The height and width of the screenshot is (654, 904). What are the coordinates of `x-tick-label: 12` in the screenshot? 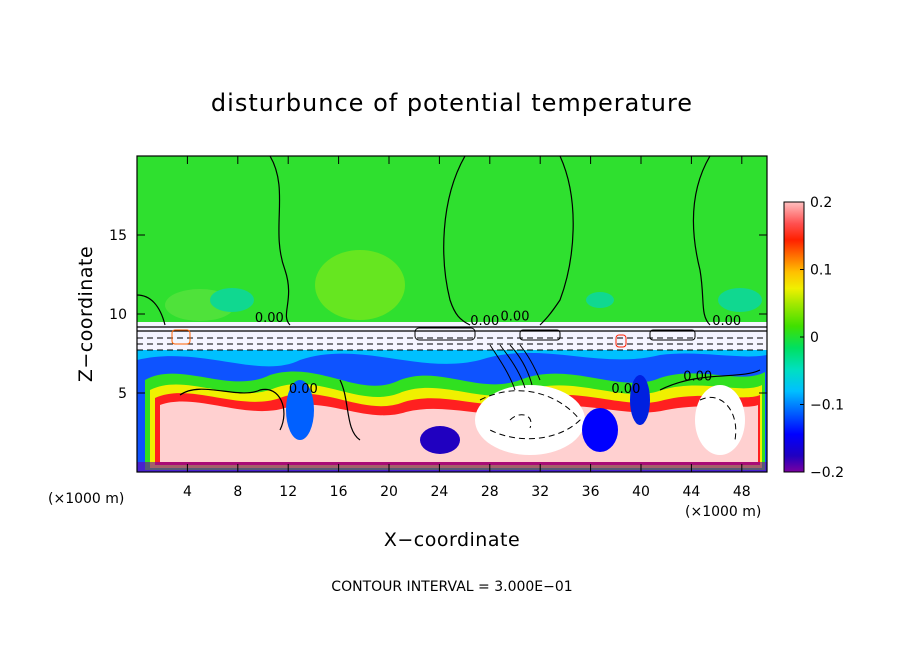 It's located at (288, 492).